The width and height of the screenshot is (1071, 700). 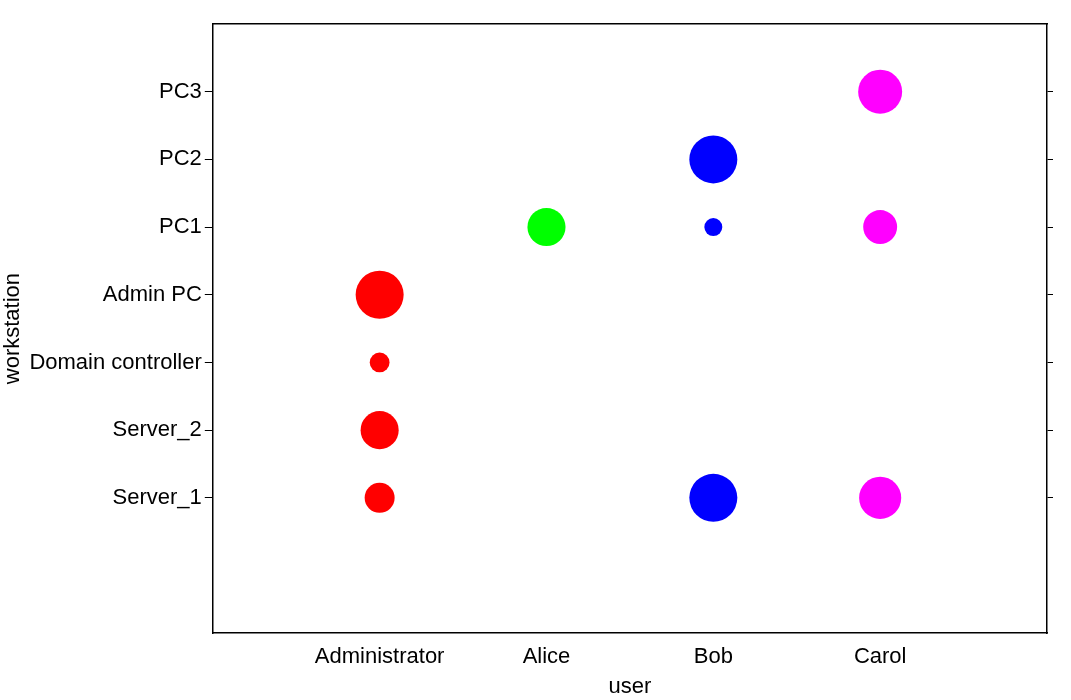 I want to click on y-tick-label: PC1, so click(x=180, y=226).